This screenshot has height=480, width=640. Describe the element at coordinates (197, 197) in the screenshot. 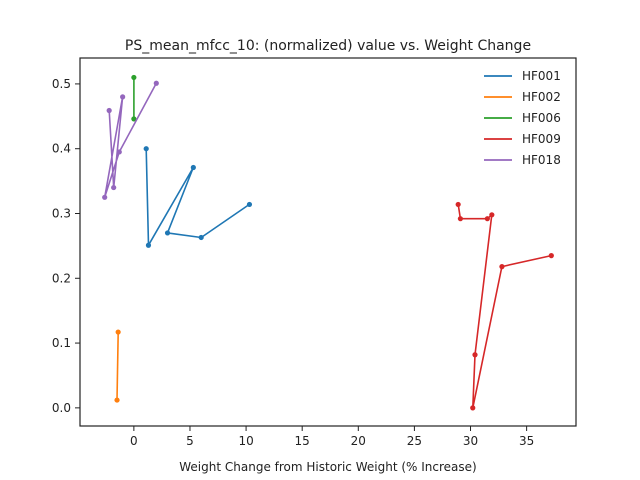

I see `series-line-hf001` at that location.